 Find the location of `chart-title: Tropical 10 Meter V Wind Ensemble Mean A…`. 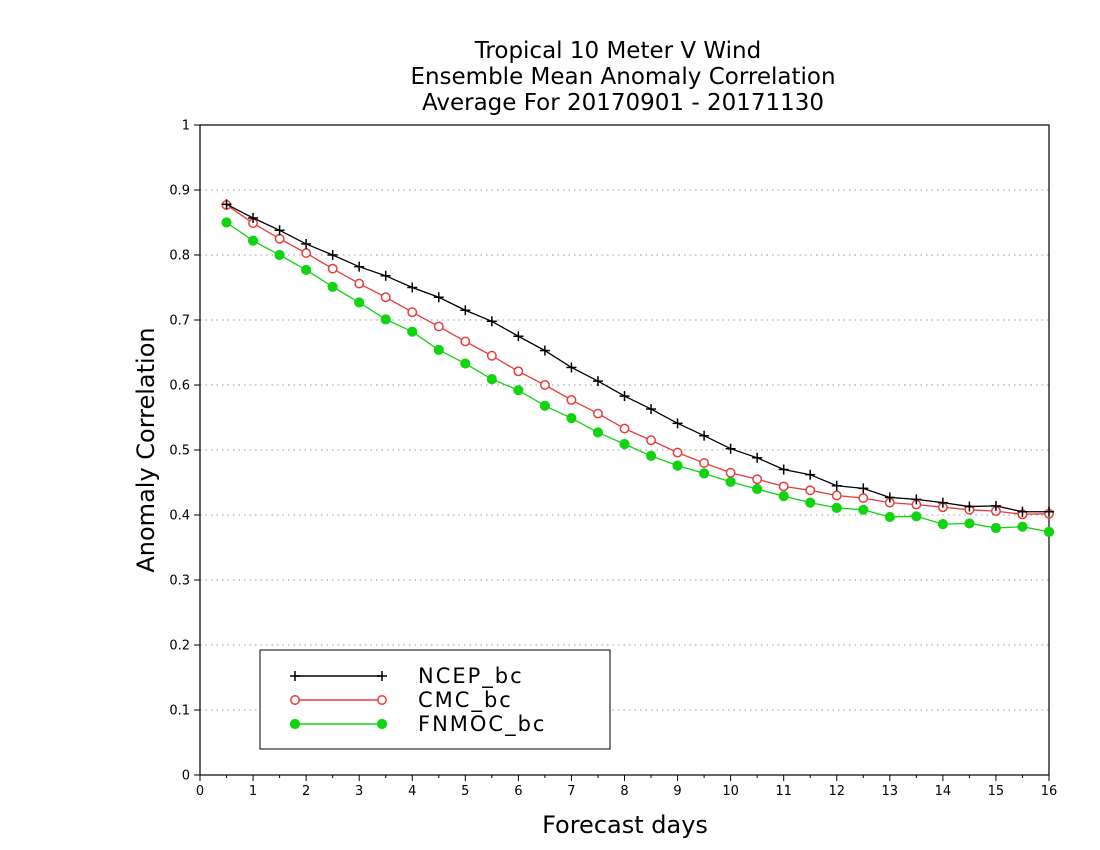

chart-title: Tropical 10 Meter V Wind Ensemble Mean A… is located at coordinates (622, 77).